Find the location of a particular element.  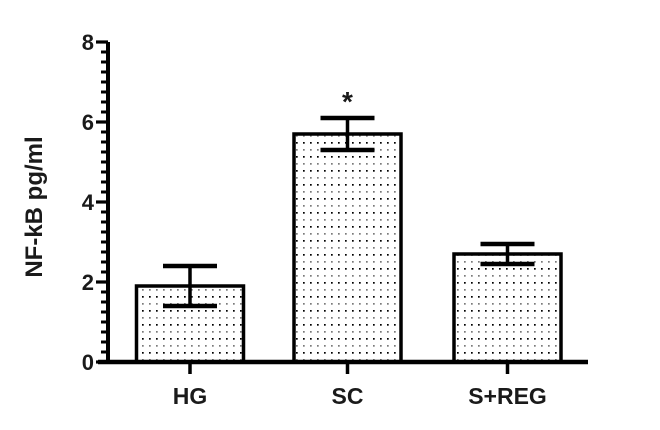

significance-marker-sc: * is located at coordinates (347, 101).